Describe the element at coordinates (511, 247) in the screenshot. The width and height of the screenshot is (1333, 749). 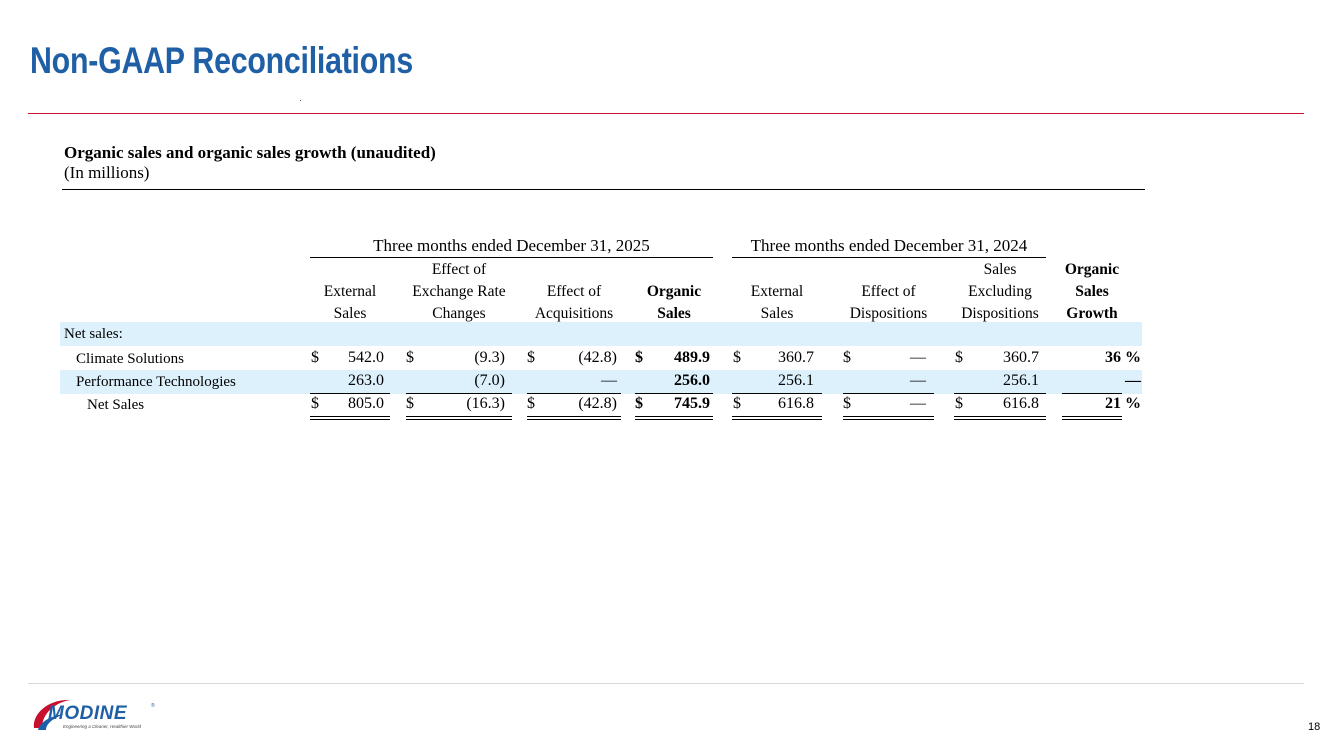
I see `group-header-2025: Three months ended December 31, 2025` at that location.